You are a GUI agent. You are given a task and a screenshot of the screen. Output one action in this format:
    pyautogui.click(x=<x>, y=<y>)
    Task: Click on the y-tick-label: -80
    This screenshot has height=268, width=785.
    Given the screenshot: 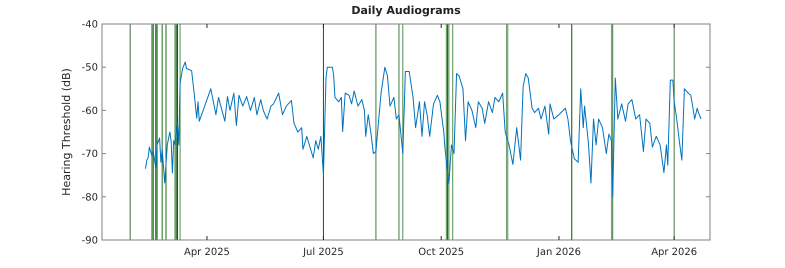 What is the action you would take?
    pyautogui.click(x=90, y=198)
    